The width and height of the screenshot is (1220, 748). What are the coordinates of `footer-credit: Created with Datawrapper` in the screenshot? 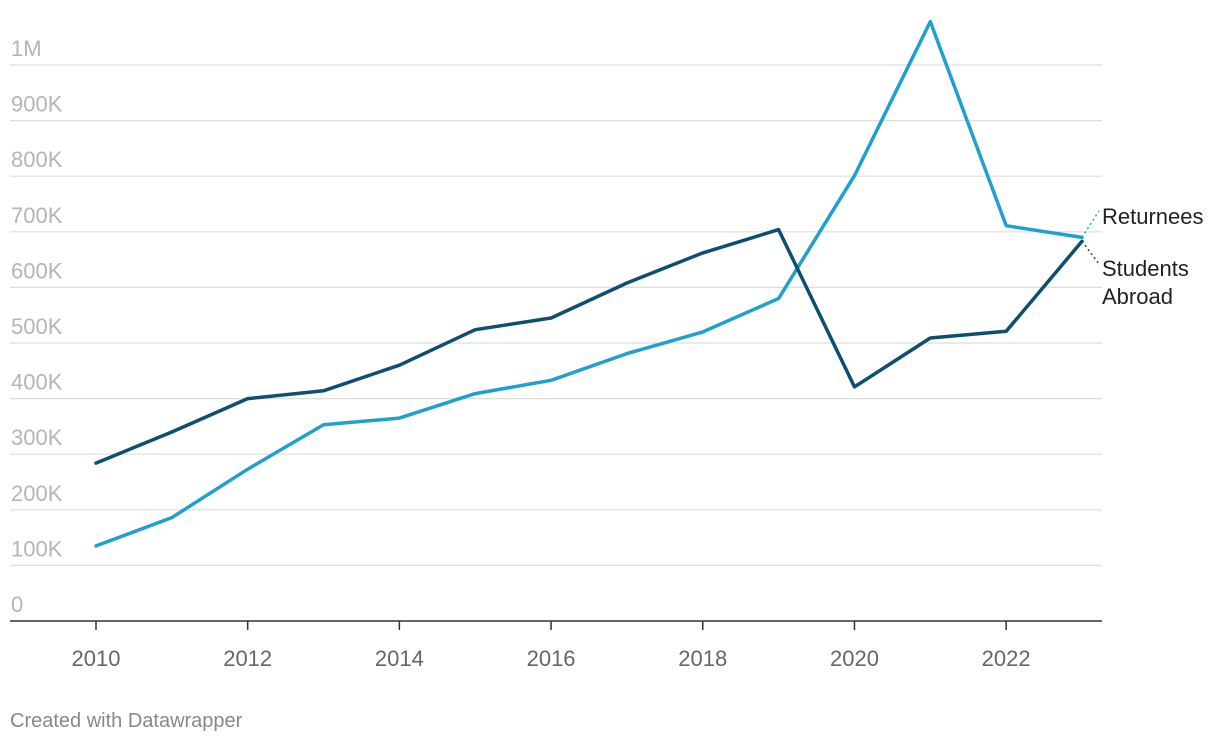 It's located at (126, 721).